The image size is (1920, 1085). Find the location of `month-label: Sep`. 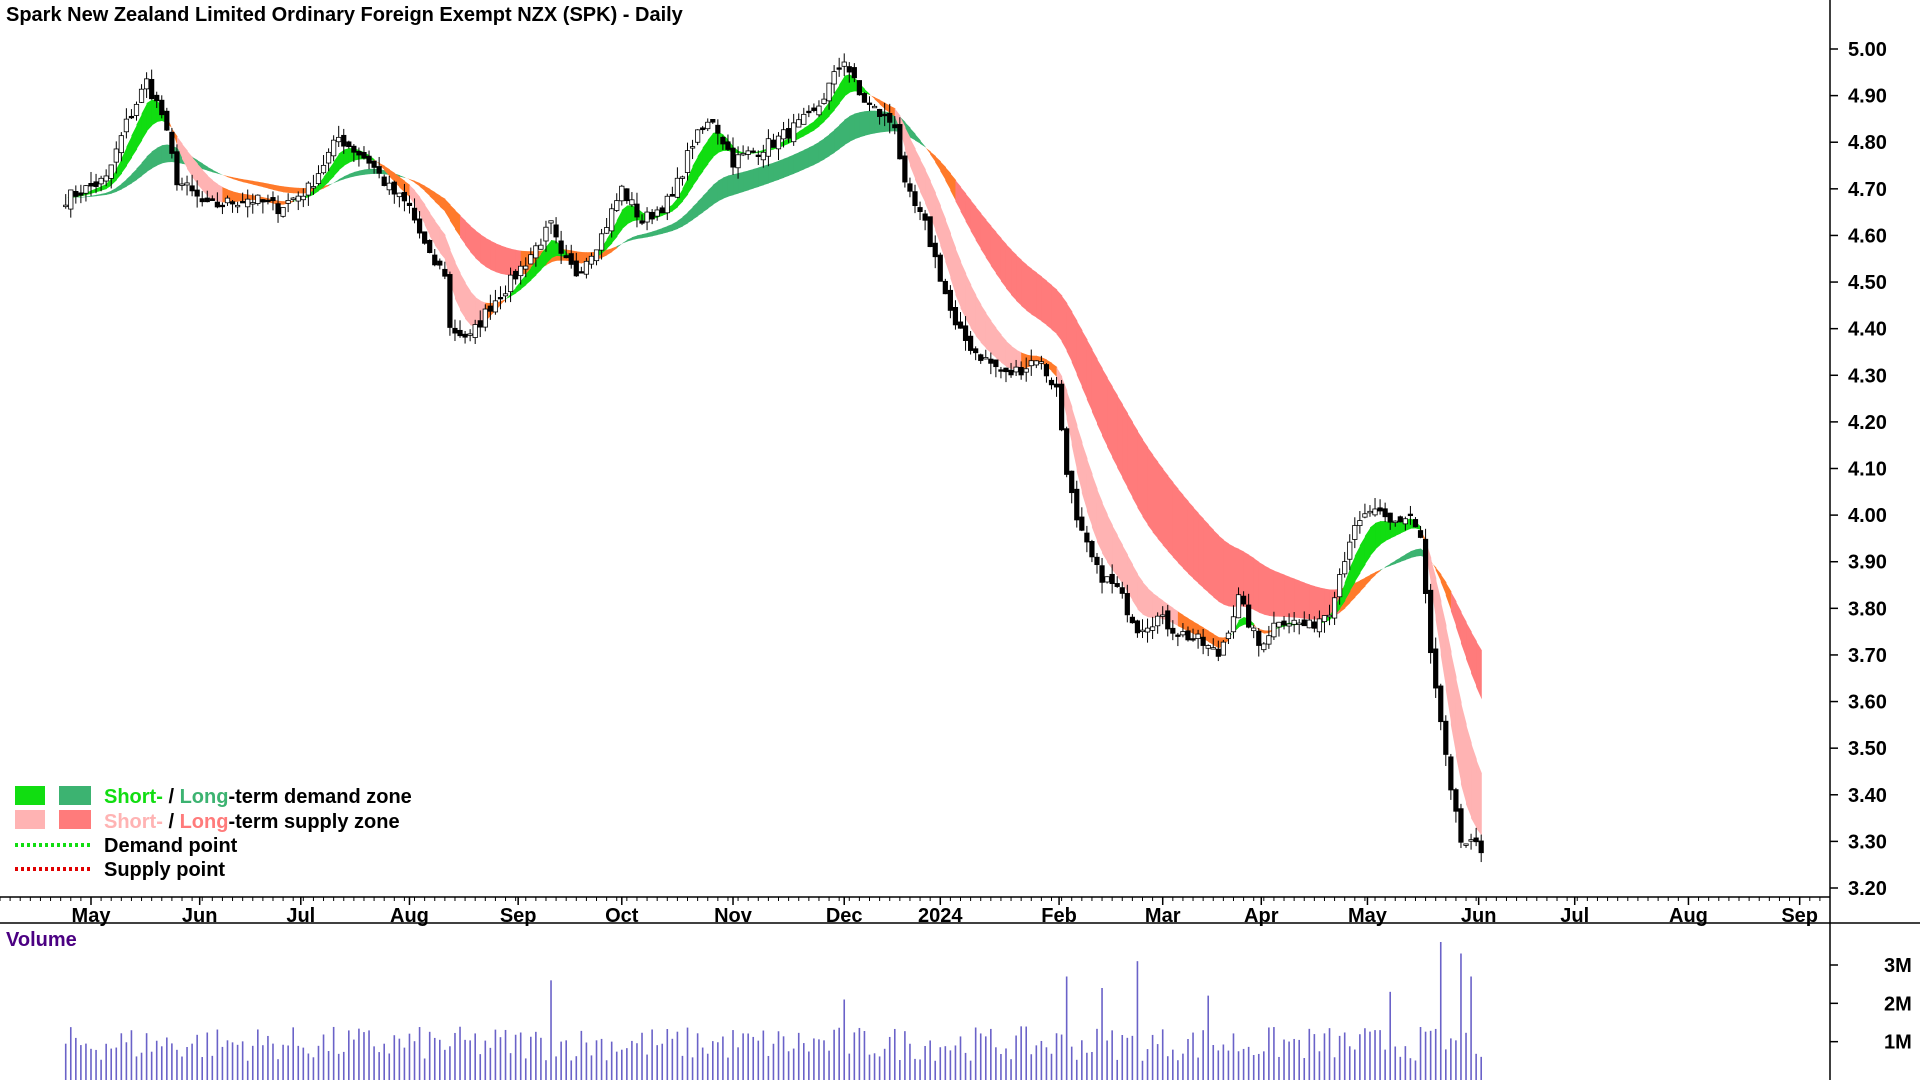

month-label: Sep is located at coordinates (518, 916).